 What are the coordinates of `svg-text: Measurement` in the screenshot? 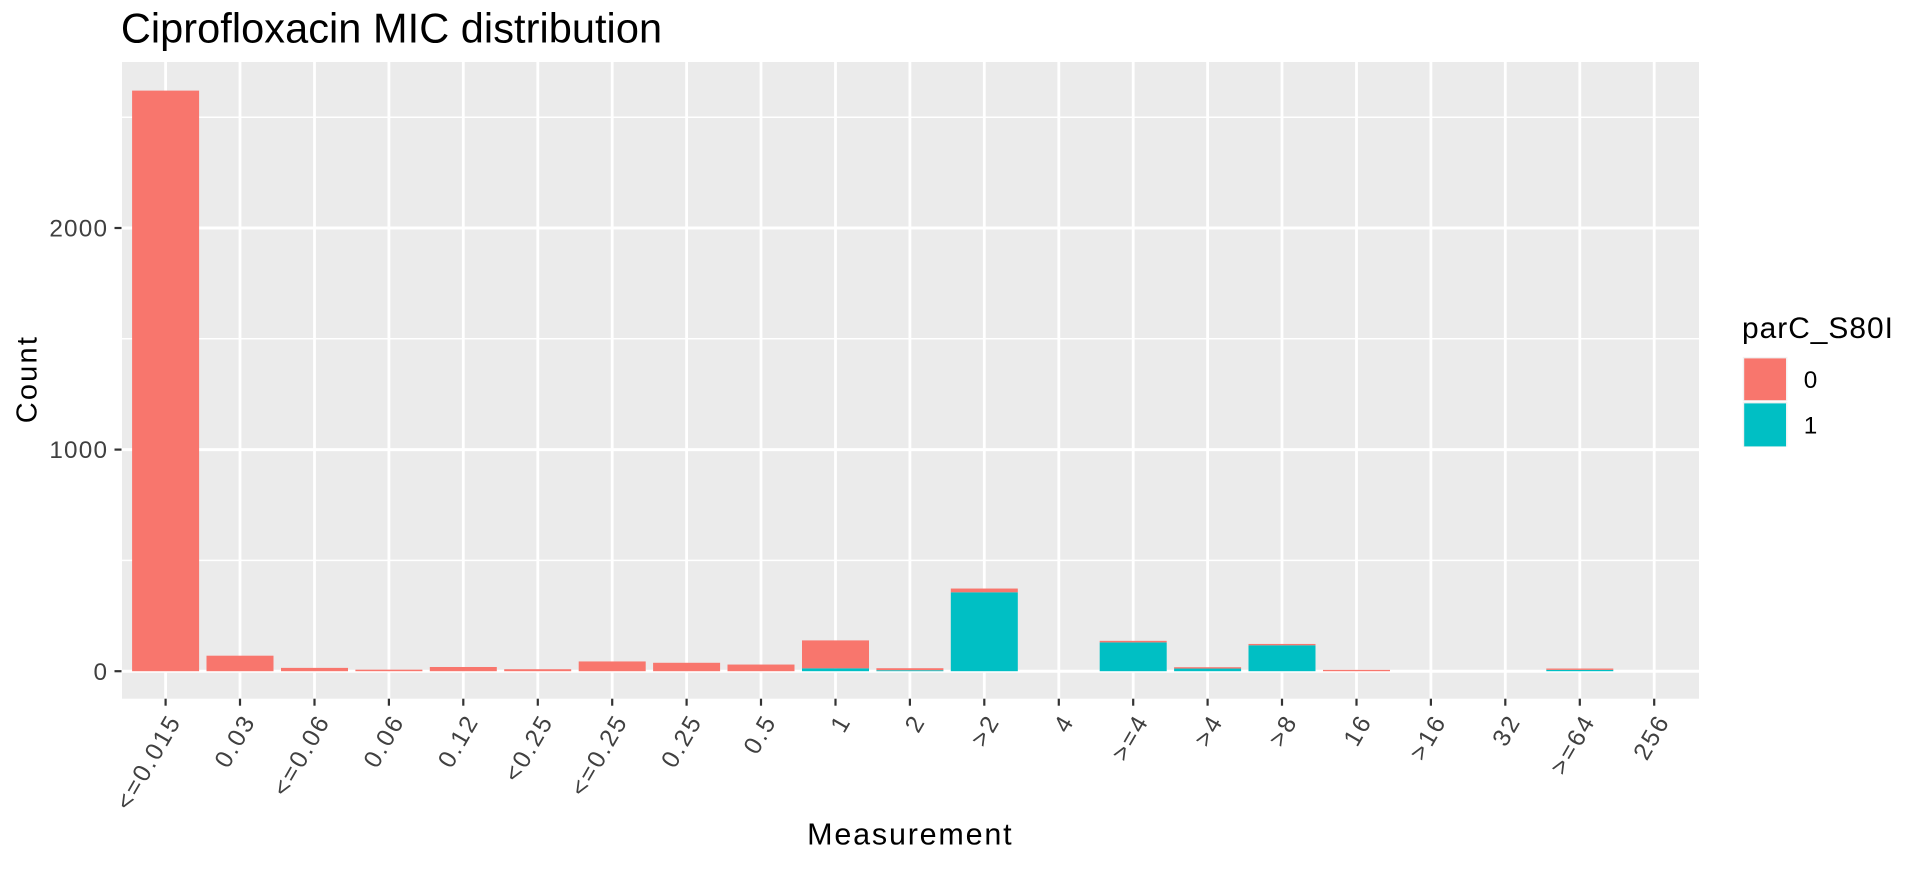 It's located at (910, 835).